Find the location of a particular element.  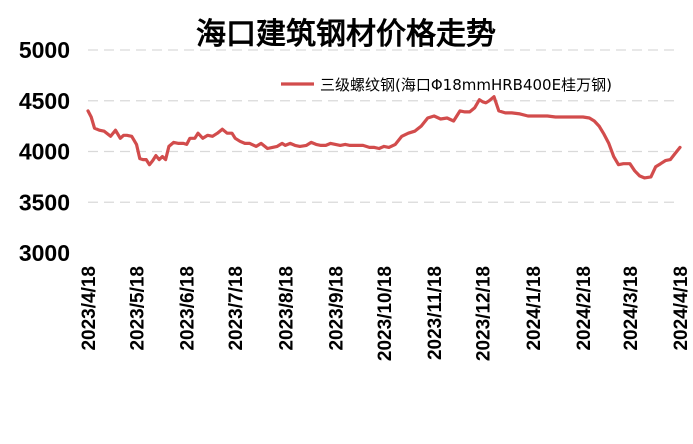

legend-label: 三级螺纹钢(海口Φ18mmHRB400E桂万钢) is located at coordinates (466, 85).